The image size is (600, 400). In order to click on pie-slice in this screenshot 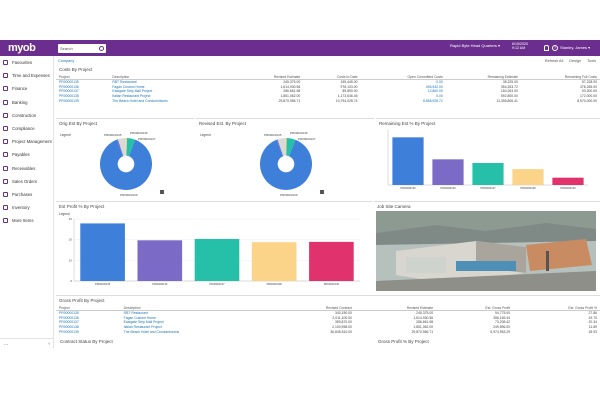, I will do `click(286, 151)`.